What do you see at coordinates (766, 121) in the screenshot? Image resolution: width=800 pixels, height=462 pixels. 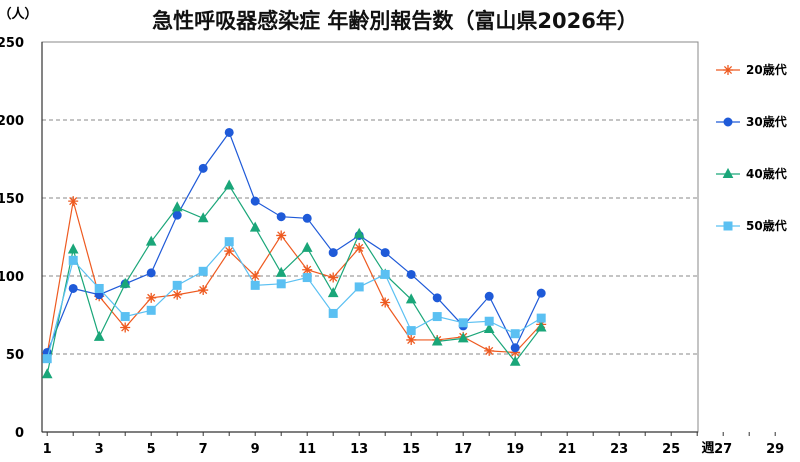 I see `legend-label: 30歳代` at bounding box center [766, 121].